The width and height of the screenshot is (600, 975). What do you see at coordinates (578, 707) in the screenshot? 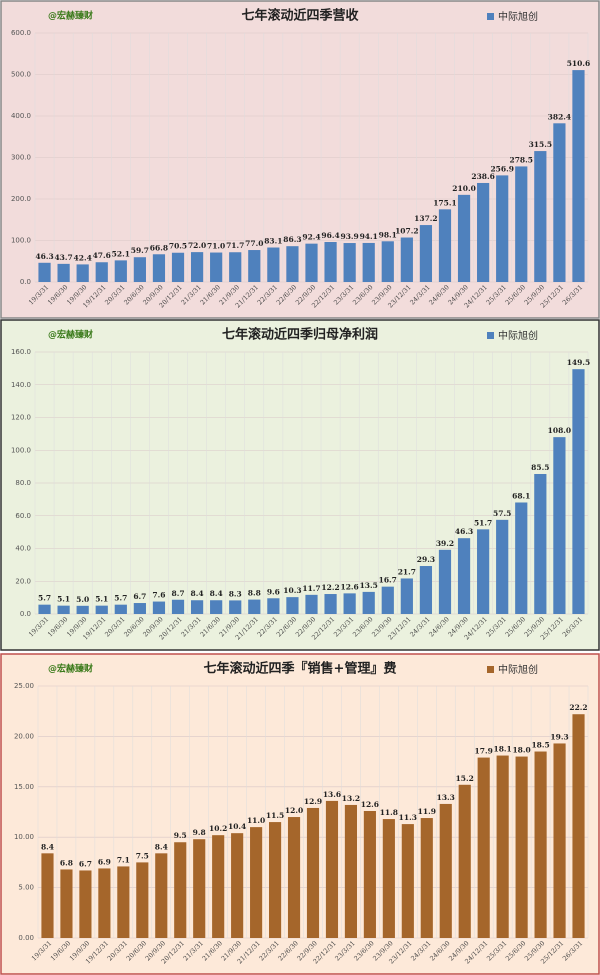
I see `value-label: 22.2` at bounding box center [578, 707].